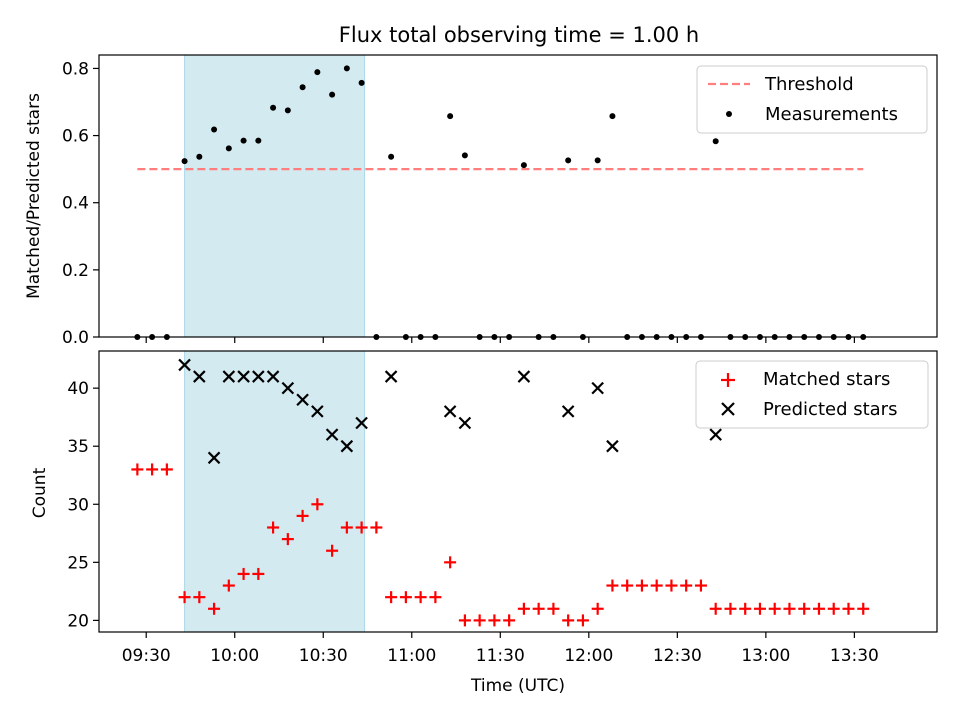 The height and width of the screenshot is (720, 960). What do you see at coordinates (40, 492) in the screenshot?
I see `bottom-y-axis-label: Count` at bounding box center [40, 492].